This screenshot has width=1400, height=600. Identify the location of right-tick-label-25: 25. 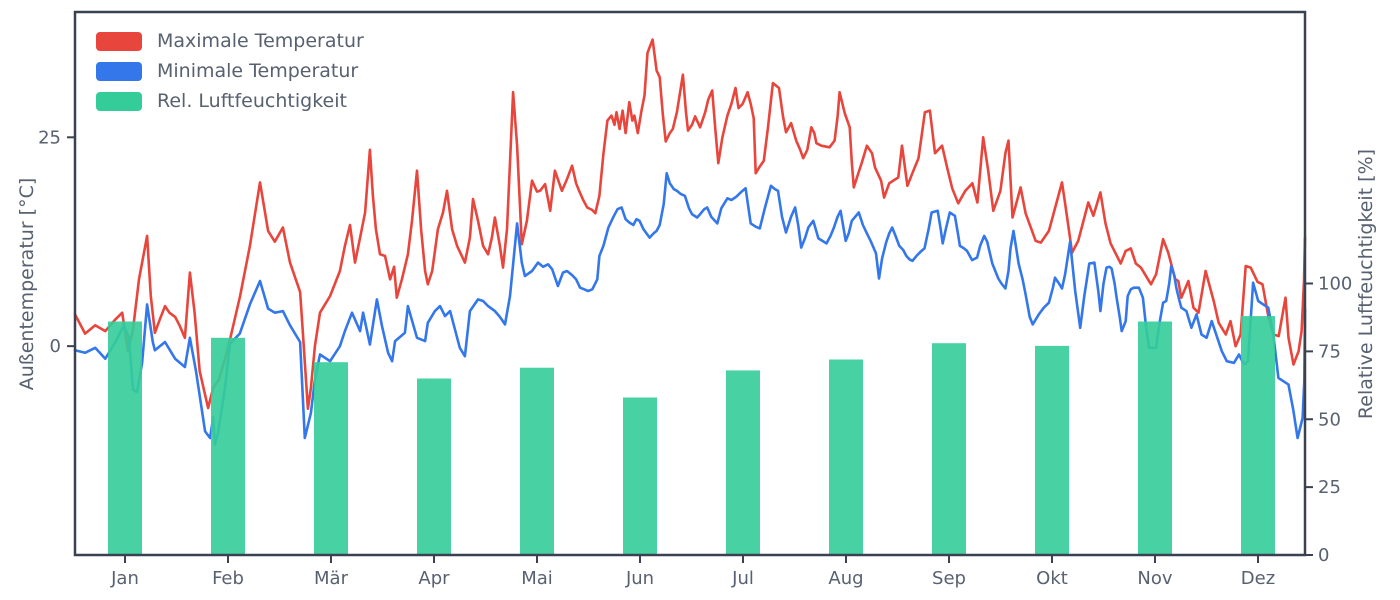
(1329, 487).